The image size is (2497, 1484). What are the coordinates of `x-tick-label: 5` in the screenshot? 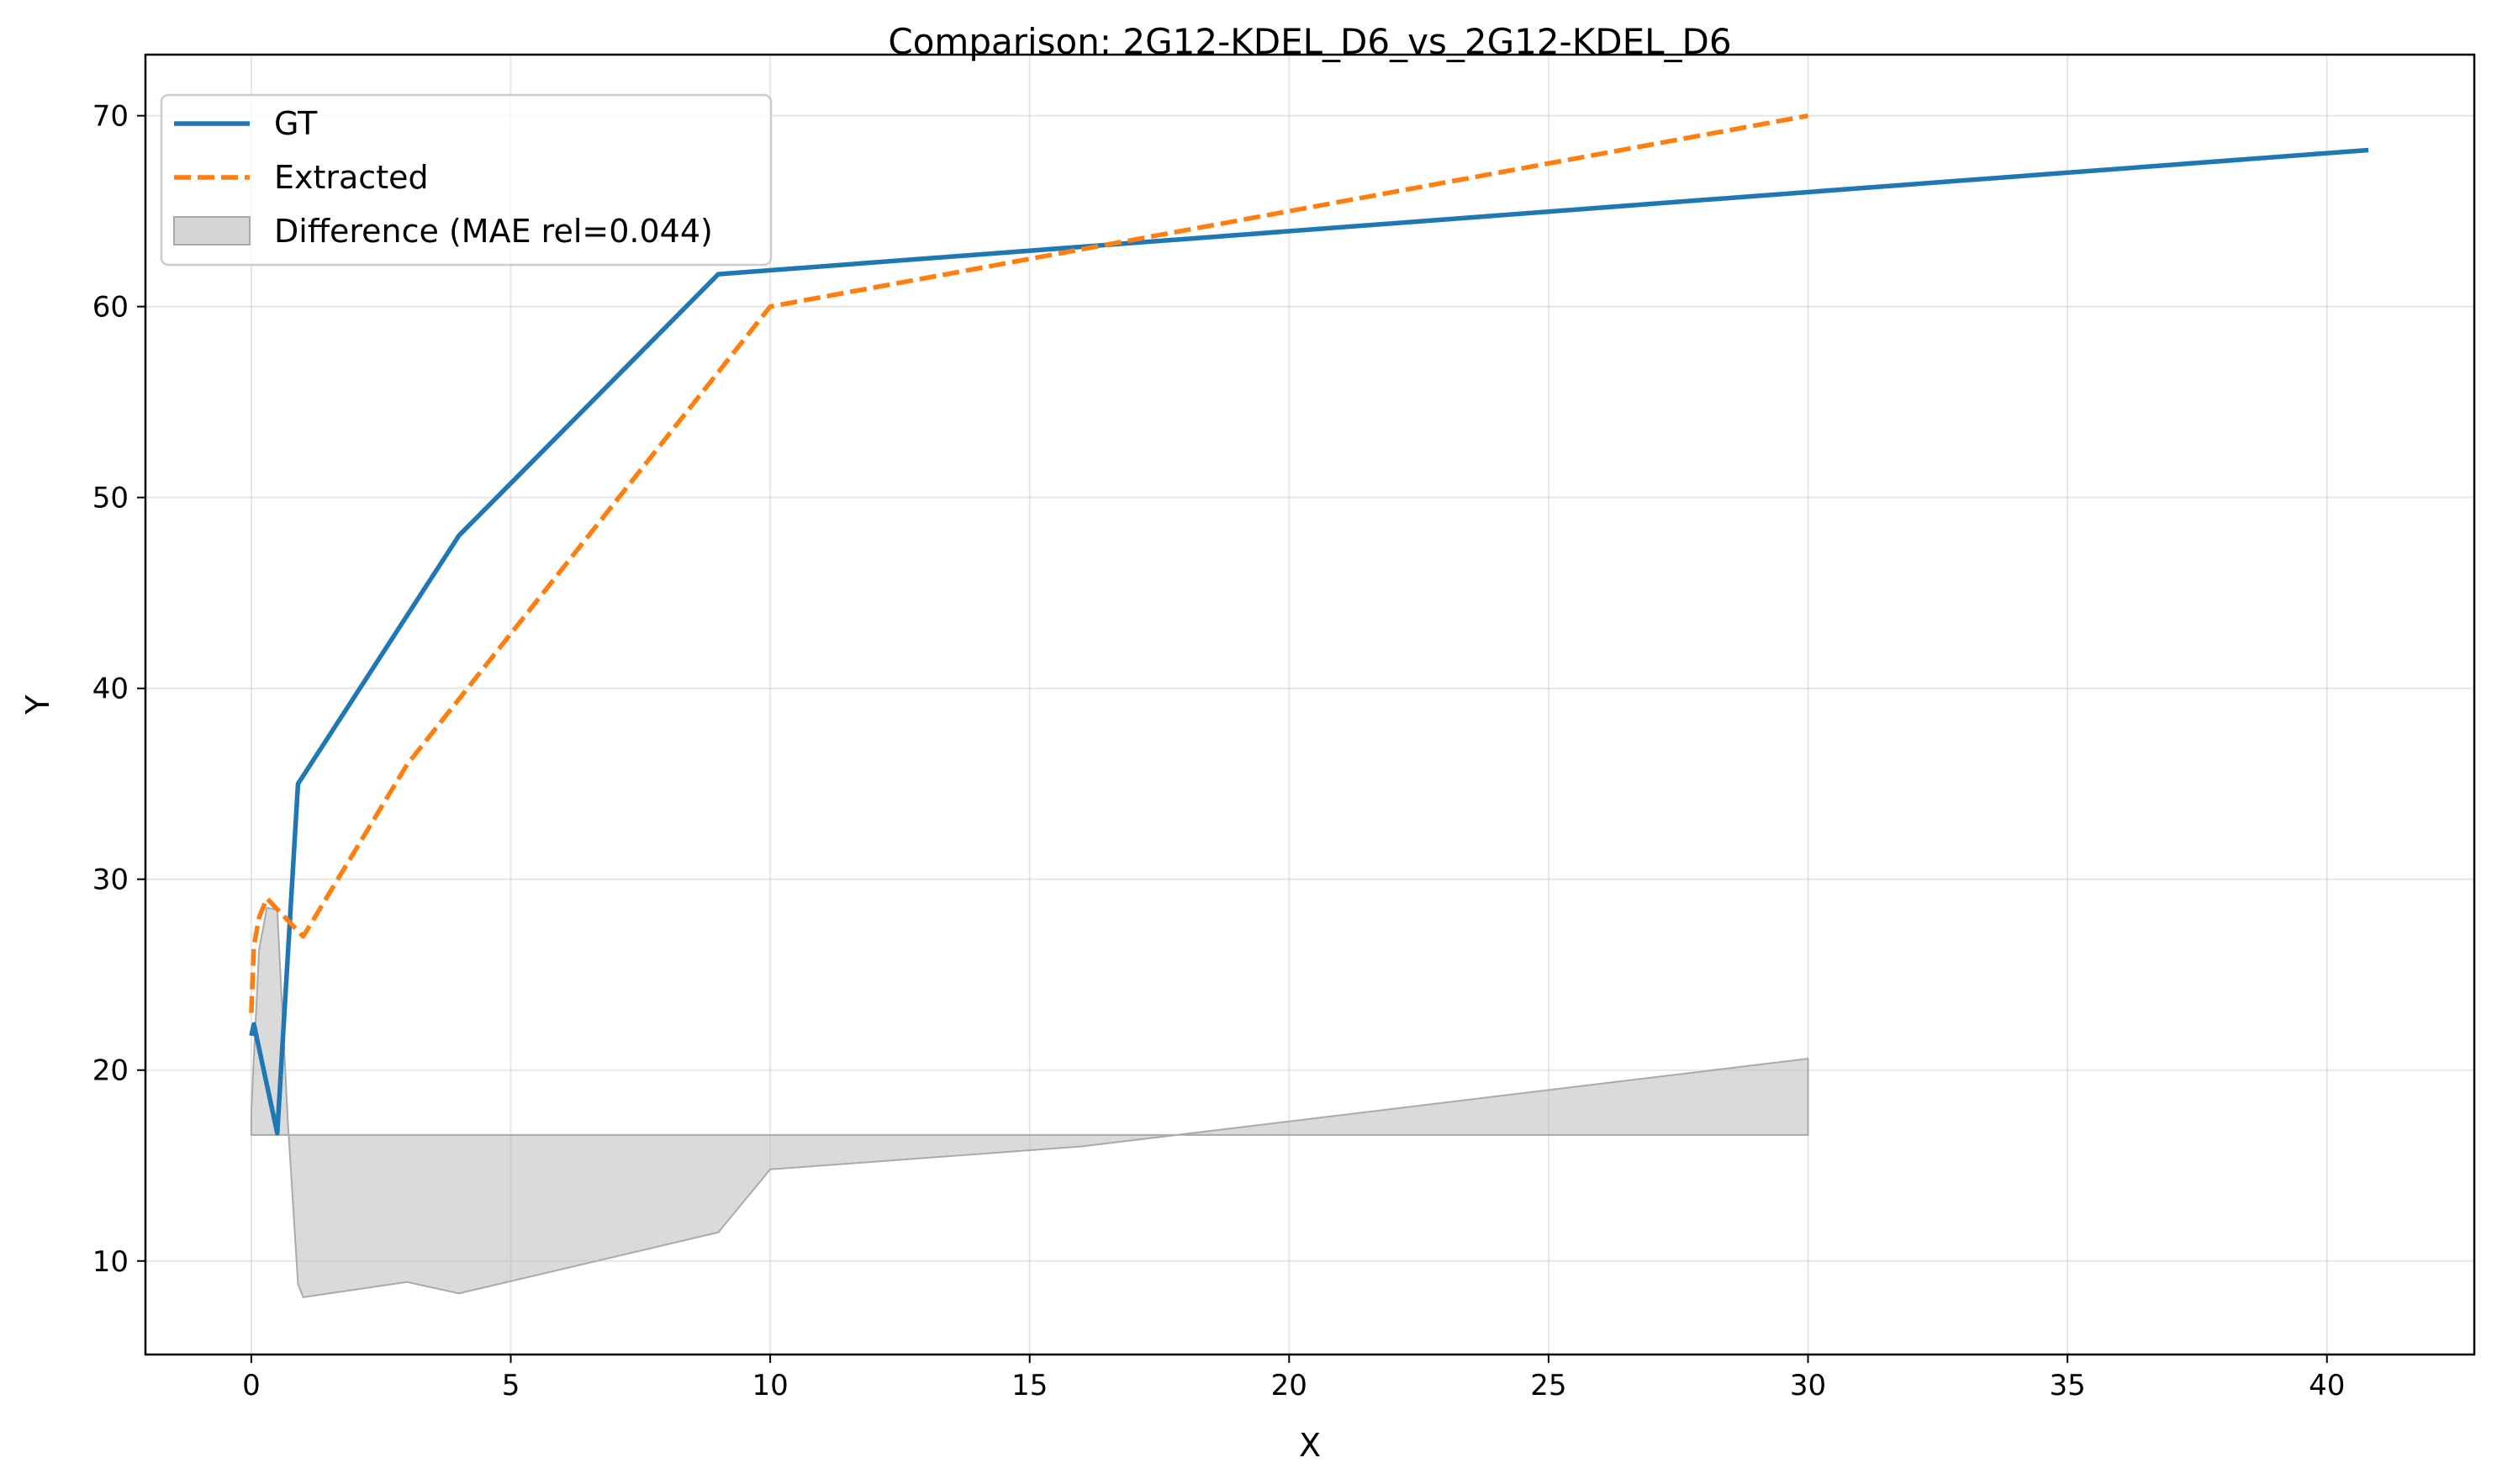 It's located at (511, 1385).